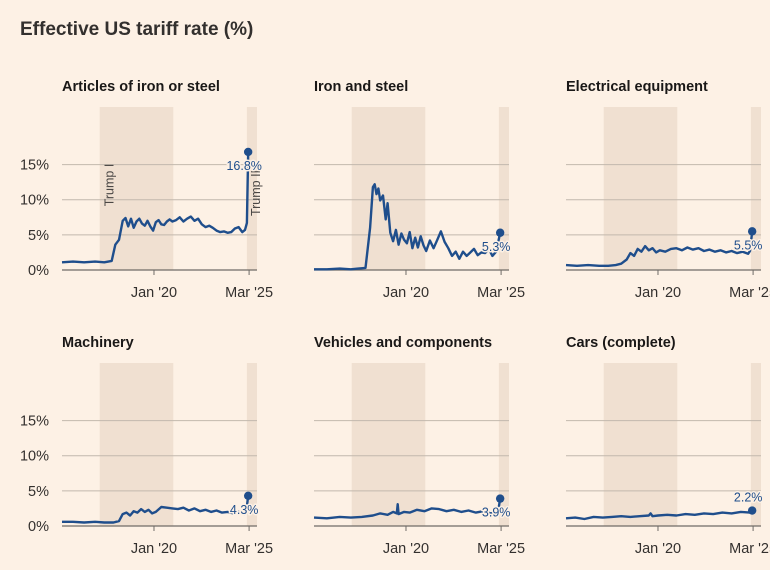 The image size is (770, 570). I want to click on panel-title: Articles of iron or steel, so click(141, 87).